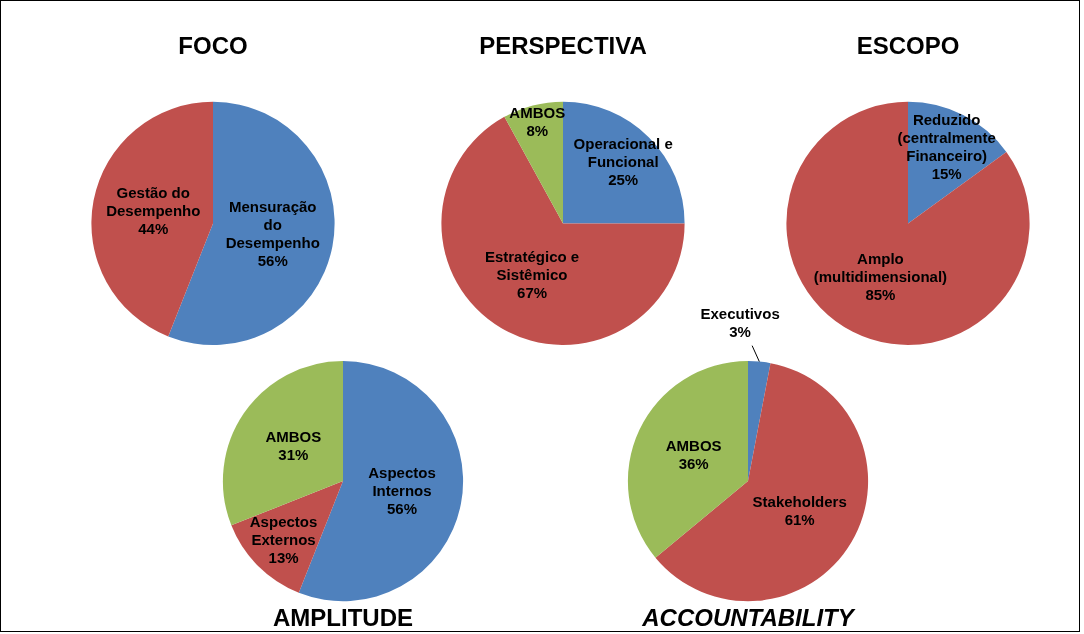 The width and height of the screenshot is (1084, 634). What do you see at coordinates (880, 294) in the screenshot?
I see `data-label: 85%` at bounding box center [880, 294].